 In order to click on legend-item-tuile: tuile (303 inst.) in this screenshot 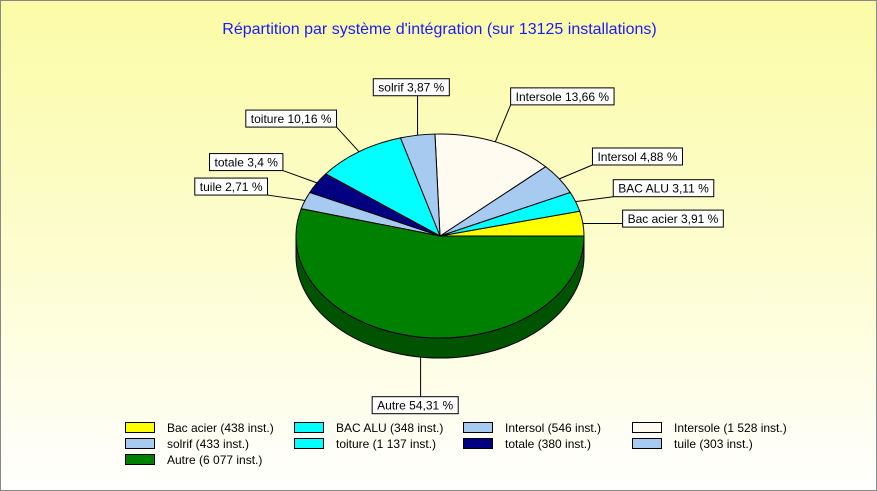, I will do `click(692, 443)`.